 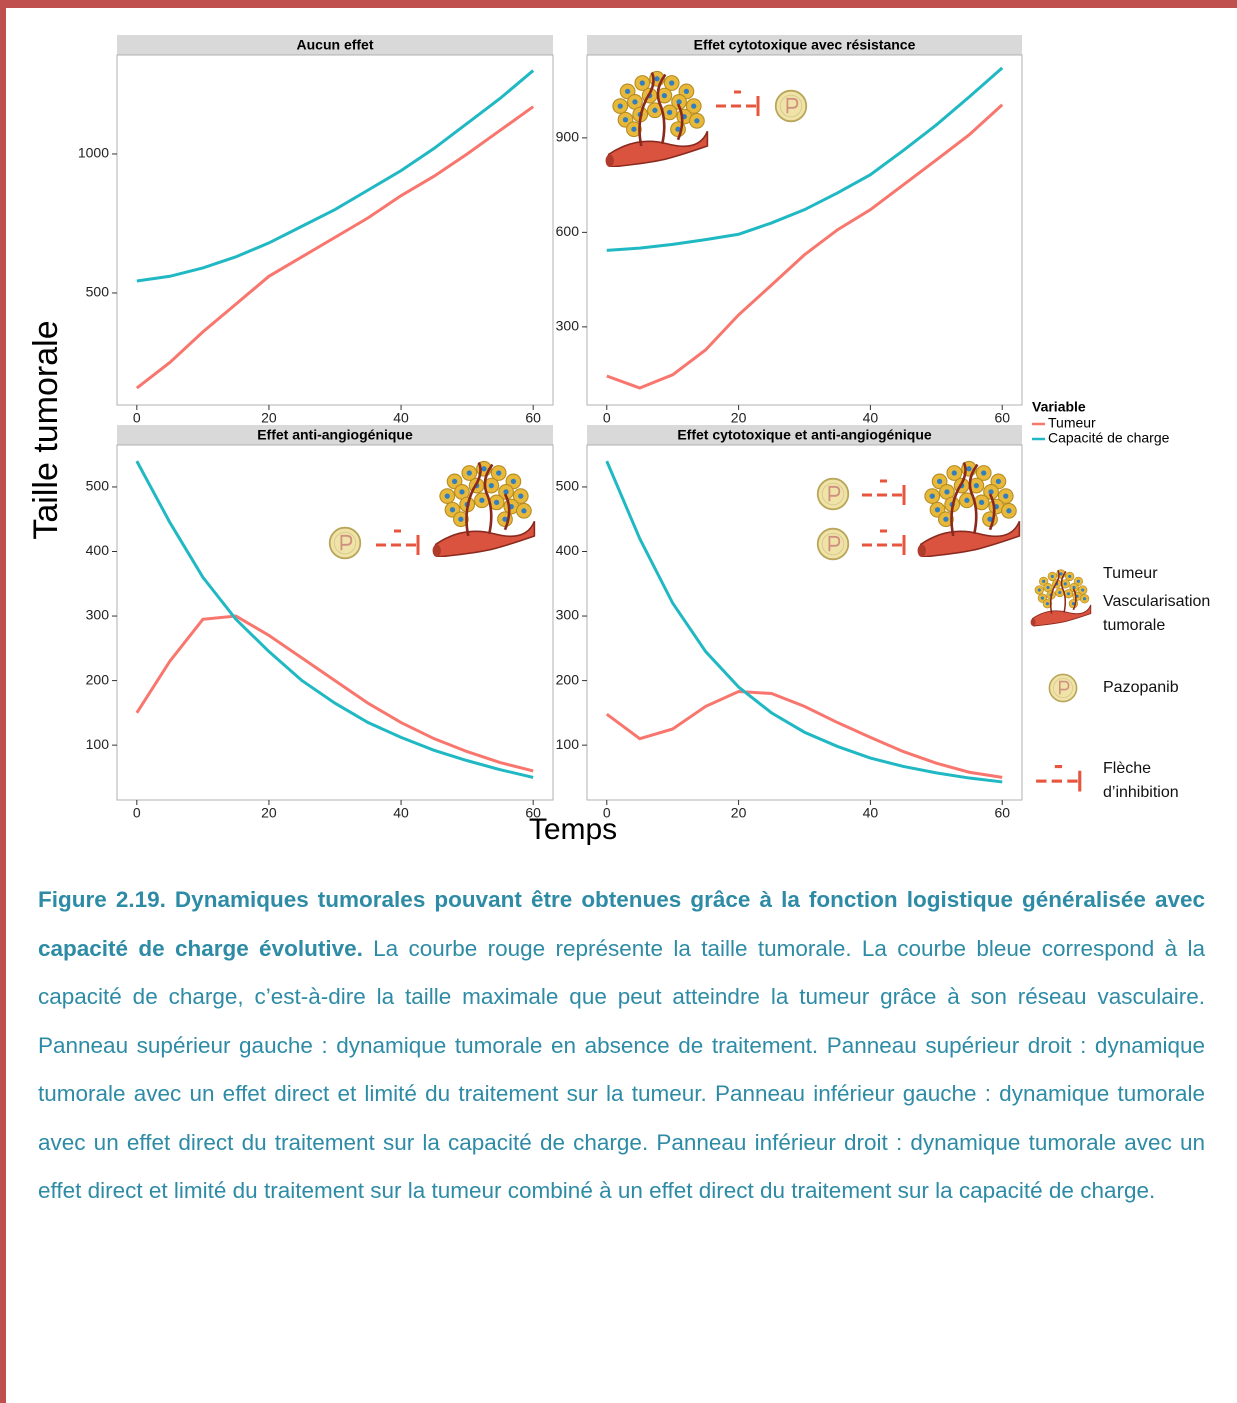 What do you see at coordinates (1141, 687) in the screenshot?
I see `icon-legend-label: Pazopanib` at bounding box center [1141, 687].